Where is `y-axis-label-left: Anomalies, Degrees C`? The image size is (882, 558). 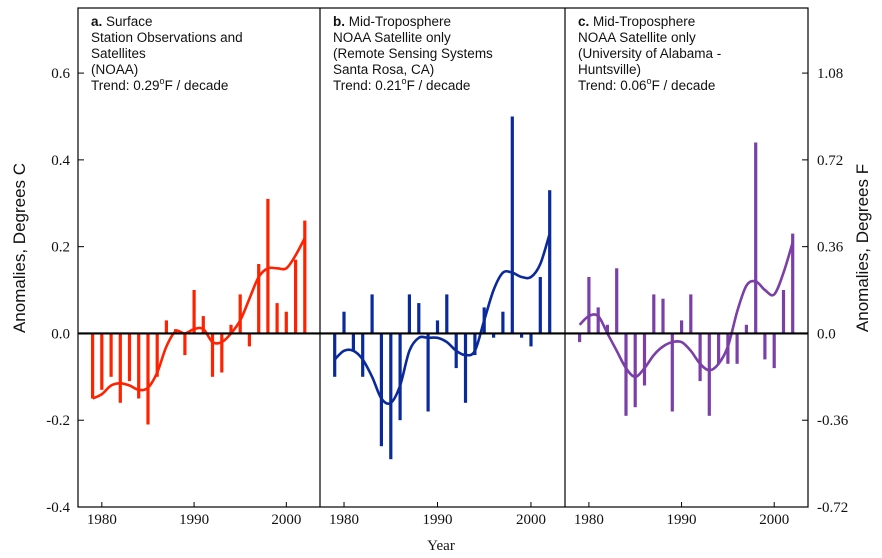 y-axis-label-left: Anomalies, Degrees C is located at coordinates (19, 248).